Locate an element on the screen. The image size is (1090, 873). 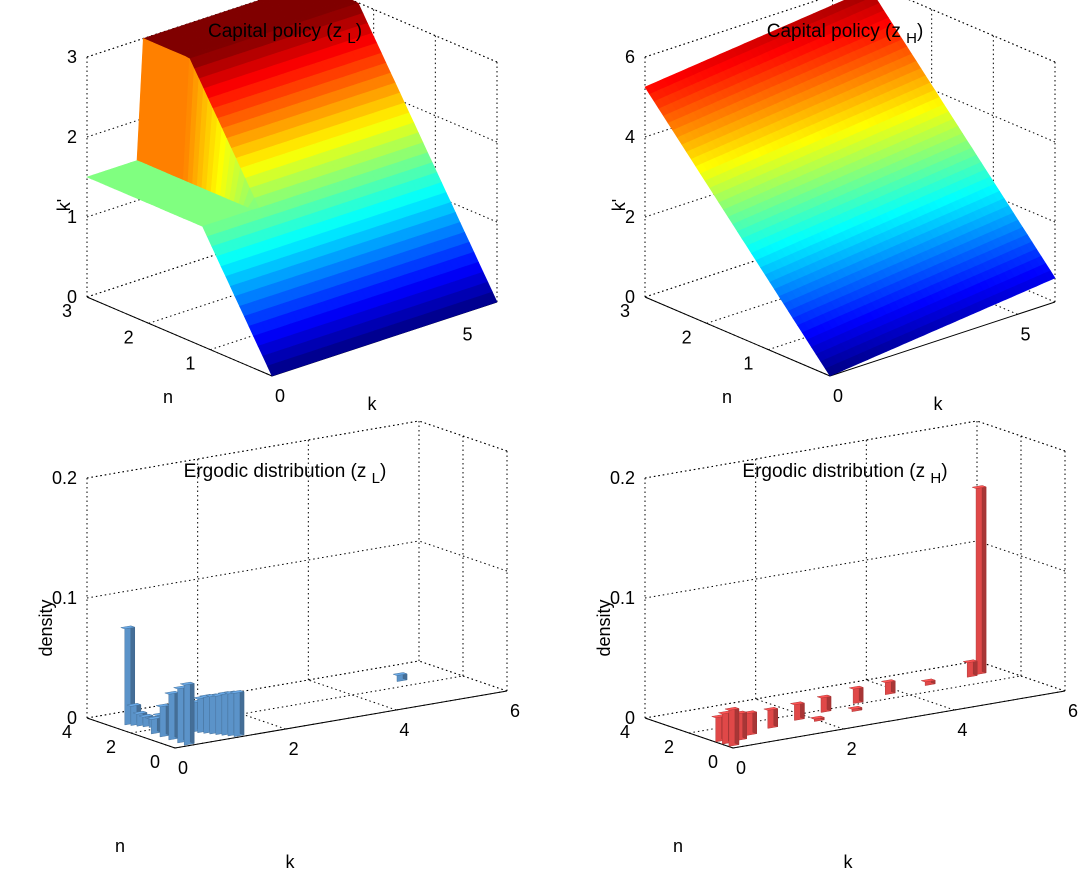
capital-policy-zl-zlabel: k' is located at coordinates (64, 205).